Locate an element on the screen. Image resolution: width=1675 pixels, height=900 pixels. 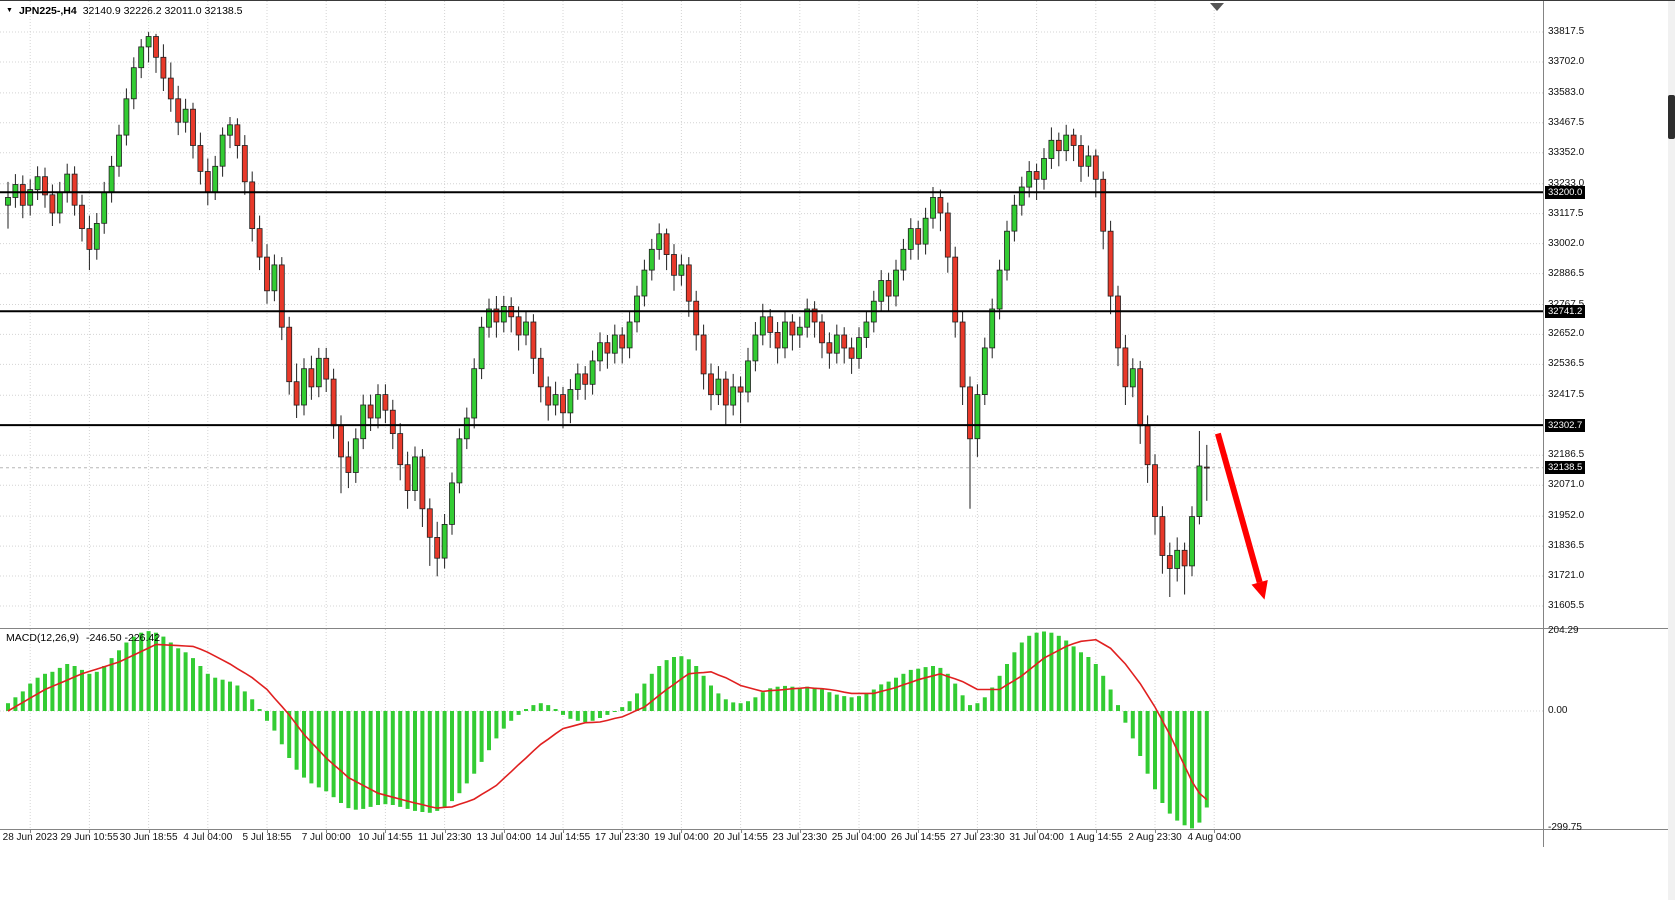
scrollbar-thumb is located at coordinates (1671, 117).